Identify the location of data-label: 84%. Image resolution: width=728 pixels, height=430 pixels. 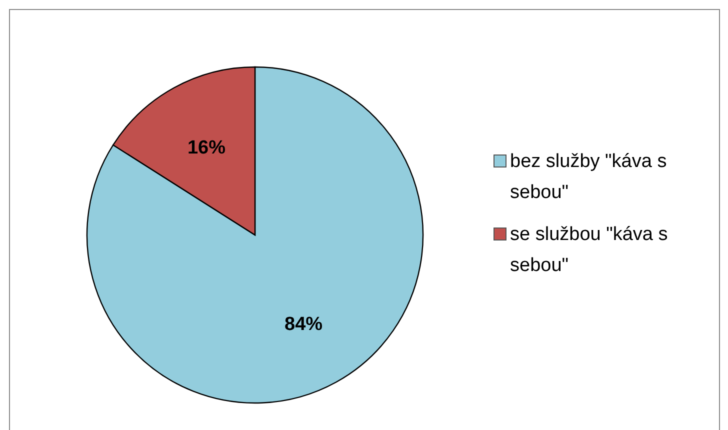
(303, 324).